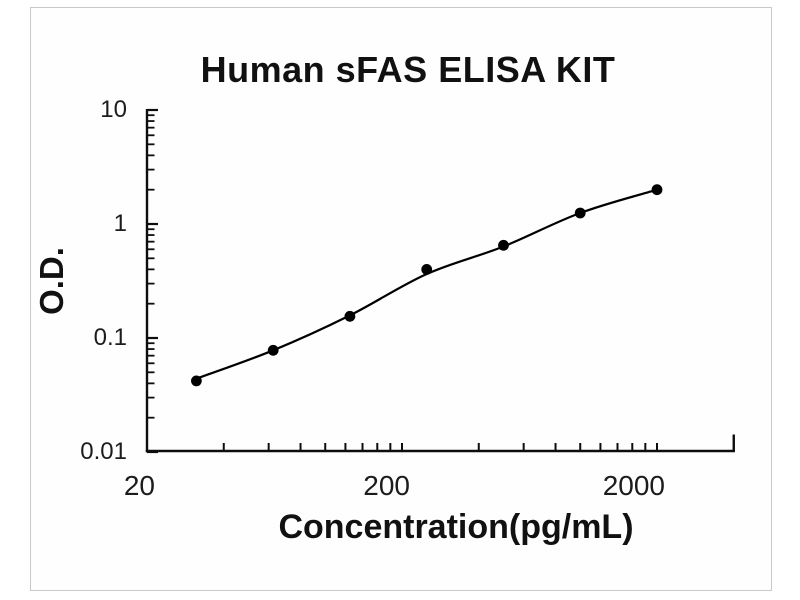  Describe the element at coordinates (386, 485) in the screenshot. I see `x-tick-label: 200` at that location.